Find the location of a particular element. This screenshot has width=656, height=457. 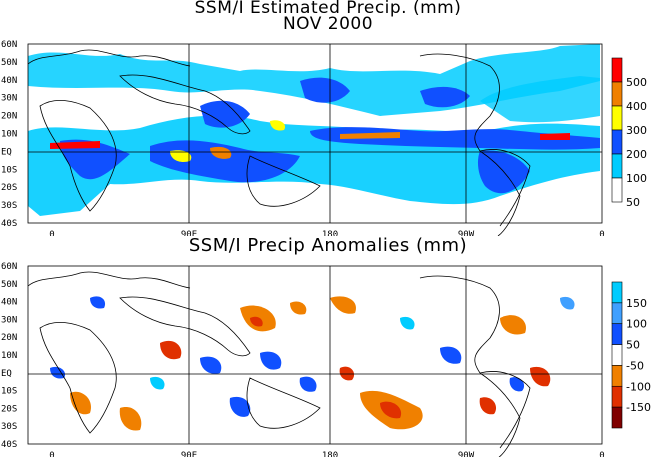

colorbar-precip: 500 400 300 200 100 50 is located at coordinates (629, 133).